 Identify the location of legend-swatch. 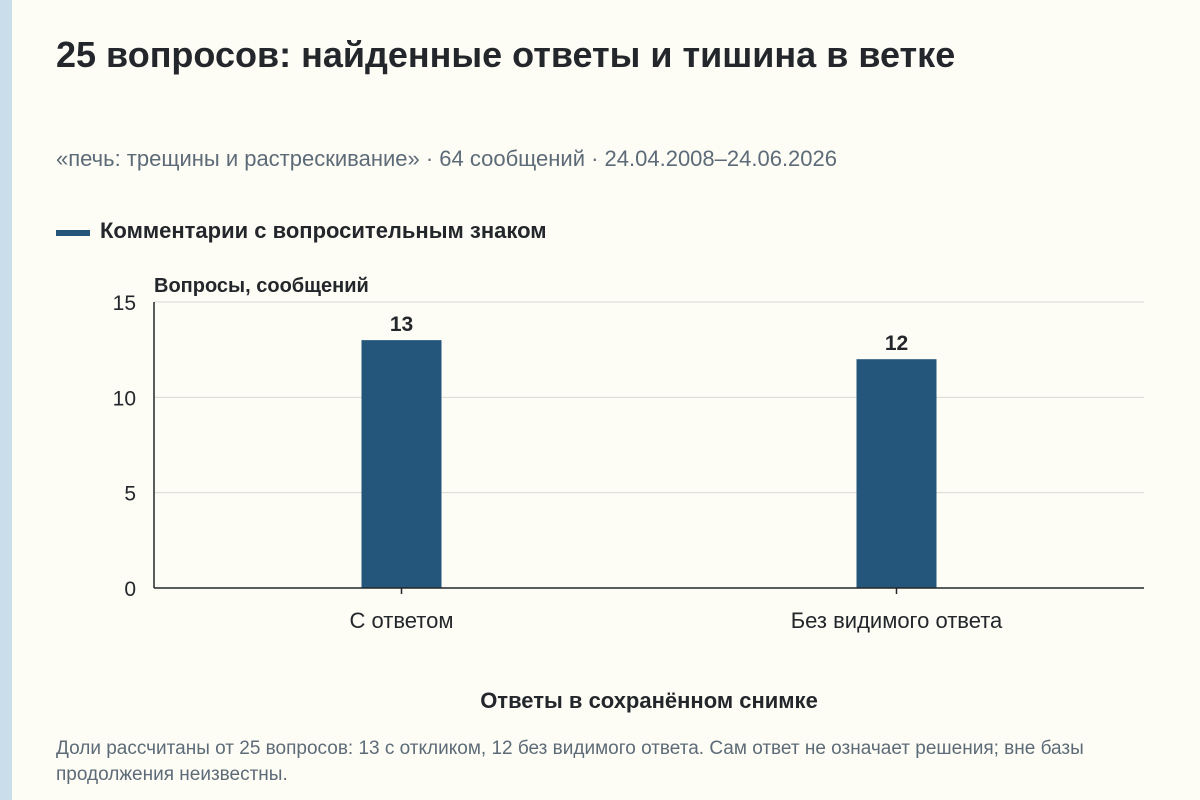
(73, 233).